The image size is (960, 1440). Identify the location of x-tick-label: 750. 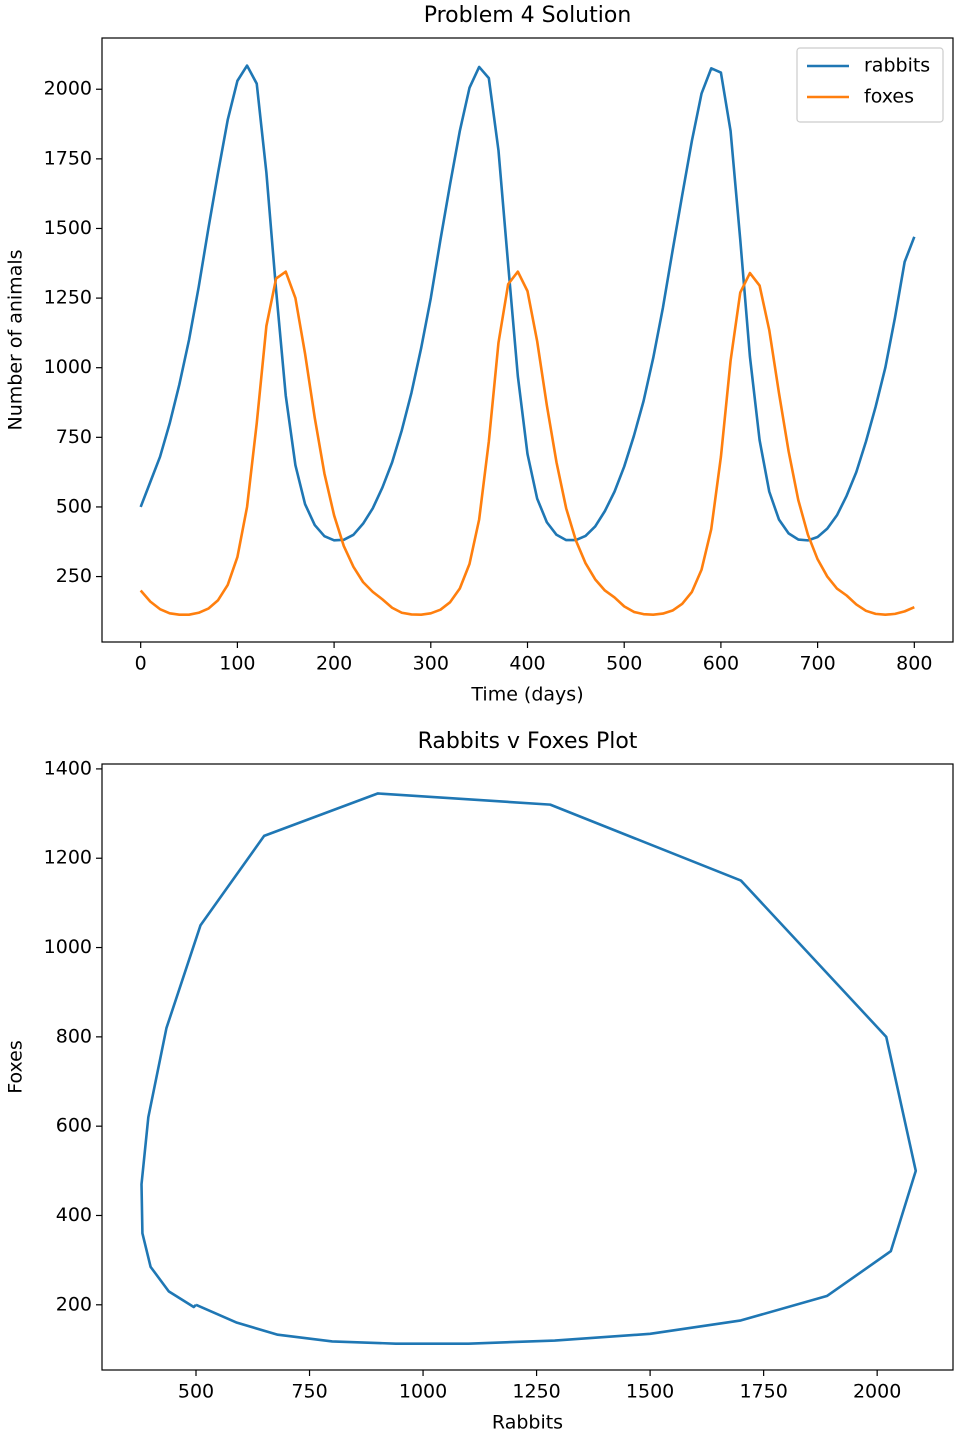
(309, 1392).